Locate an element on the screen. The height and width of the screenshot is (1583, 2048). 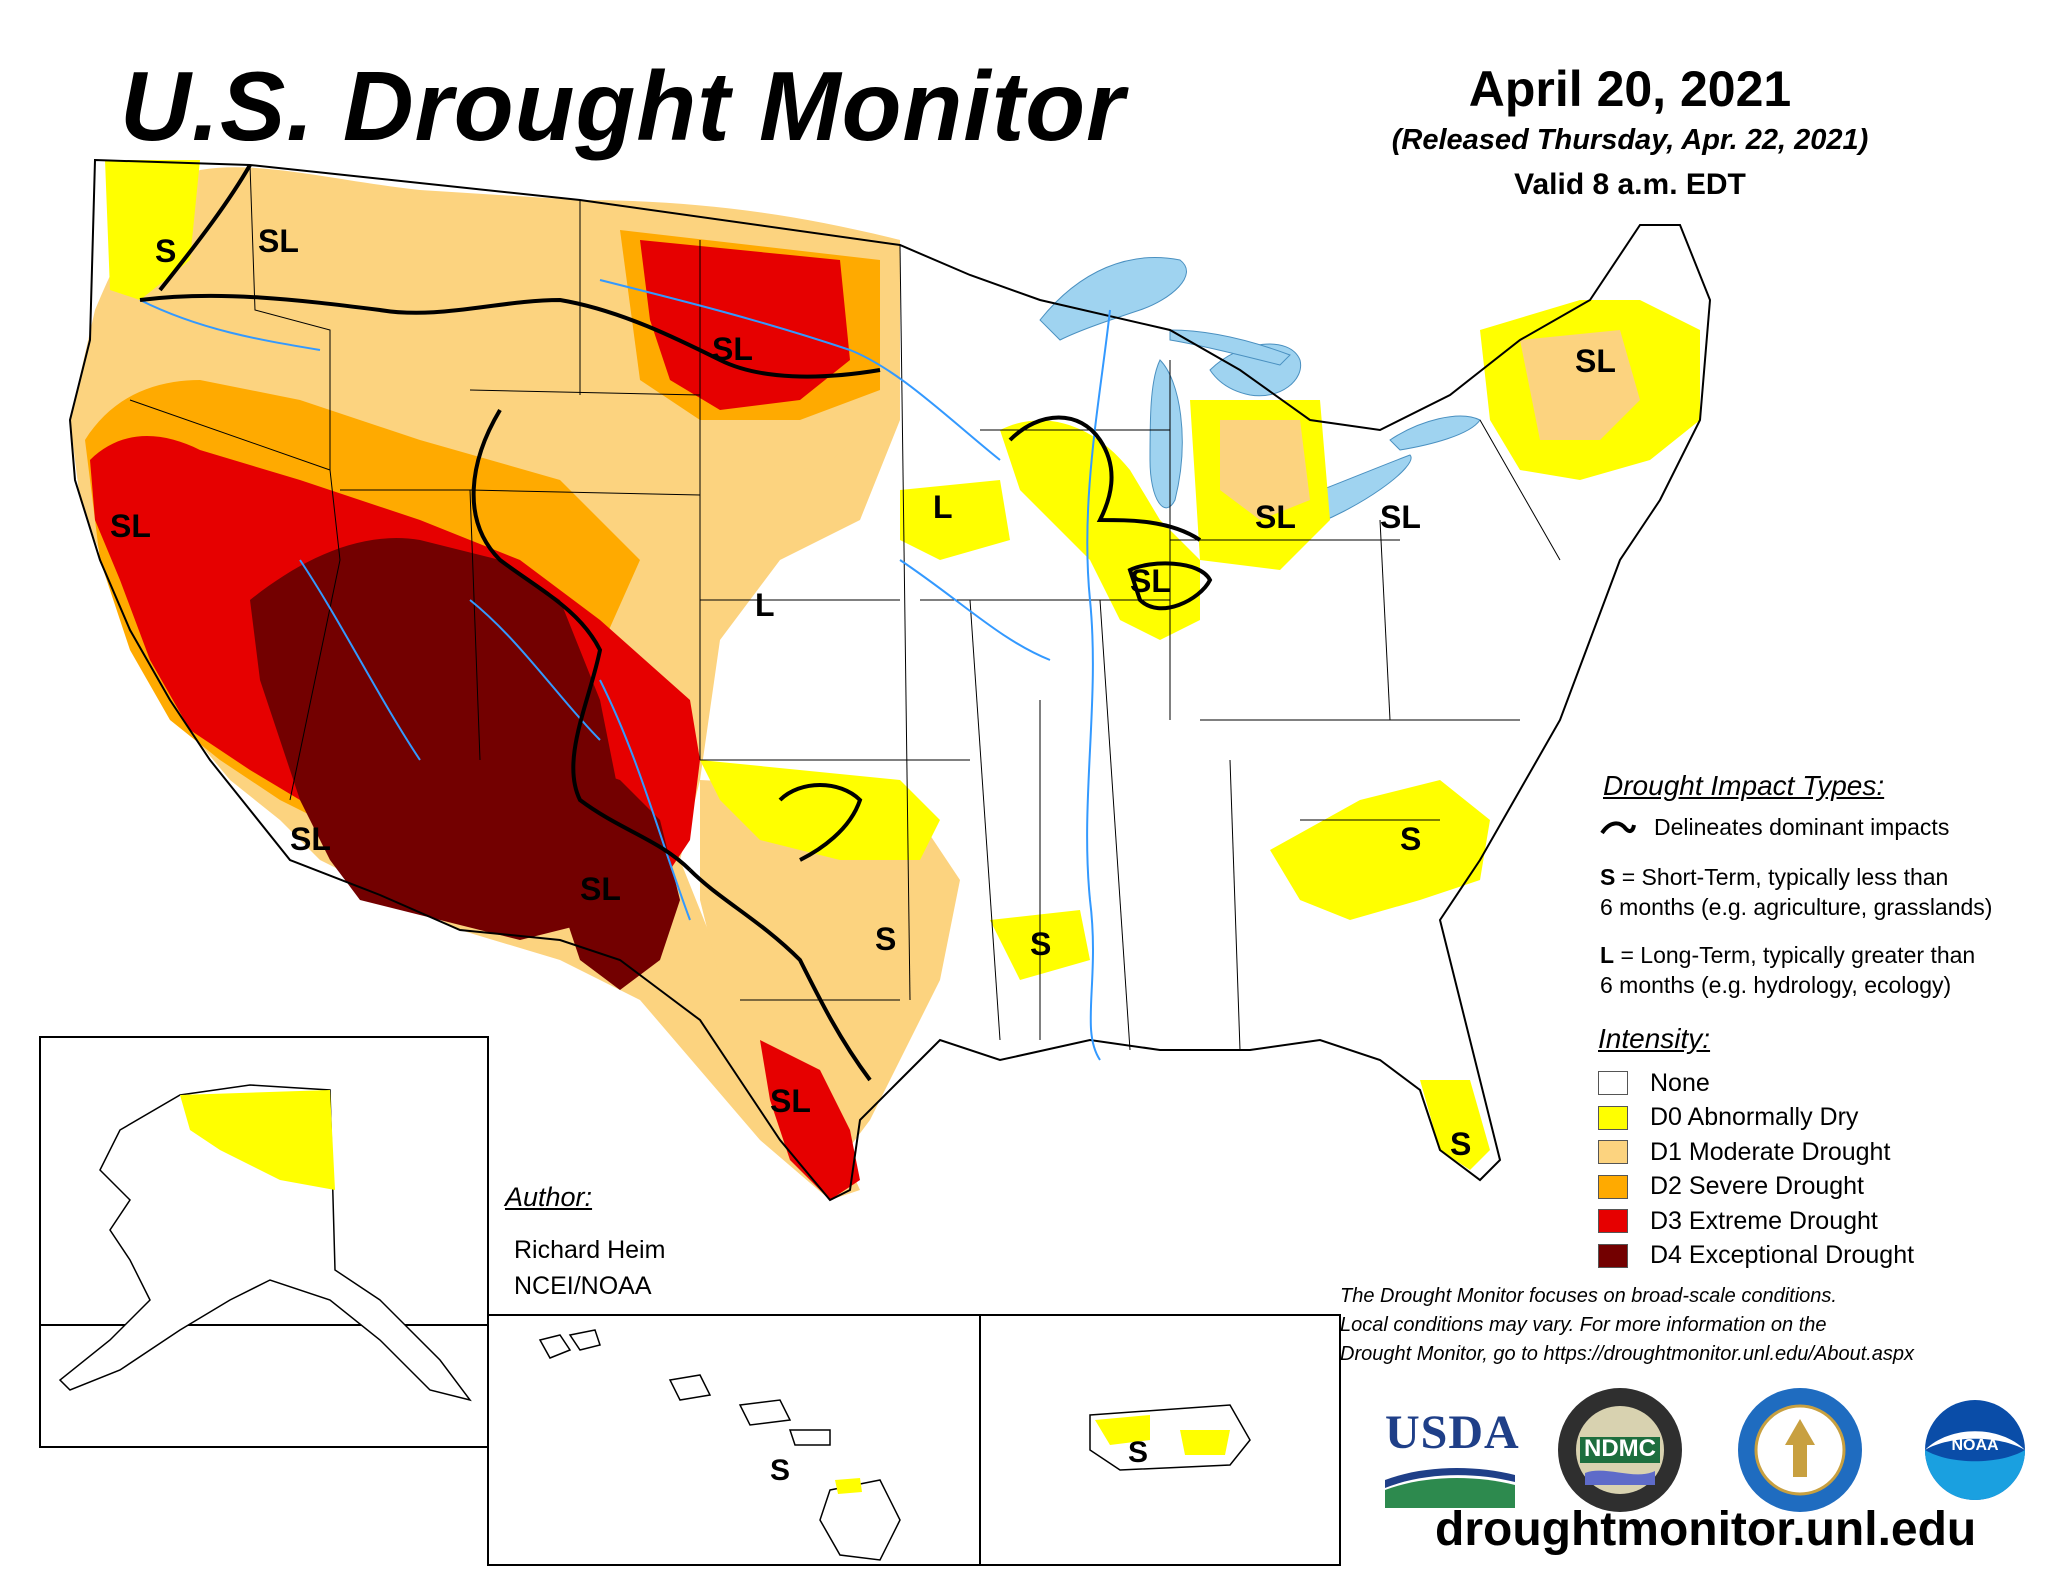
intensity-legend-row: D0 Abnormally Dry is located at coordinates (1756, 1118).